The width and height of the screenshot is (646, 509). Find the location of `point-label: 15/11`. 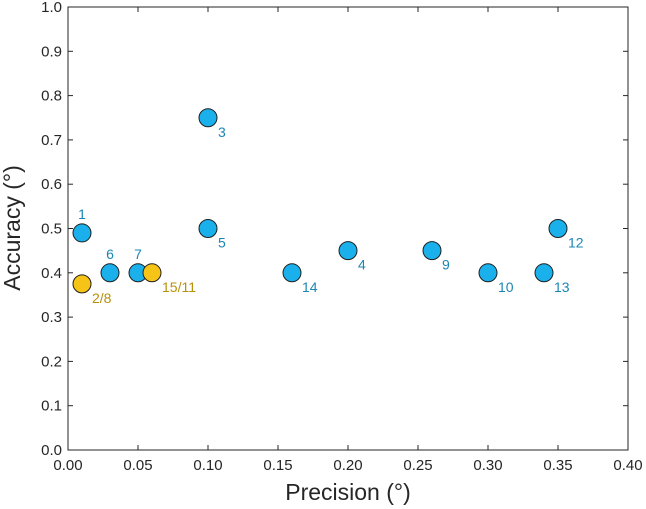

point-label: 15/11 is located at coordinates (179, 287).